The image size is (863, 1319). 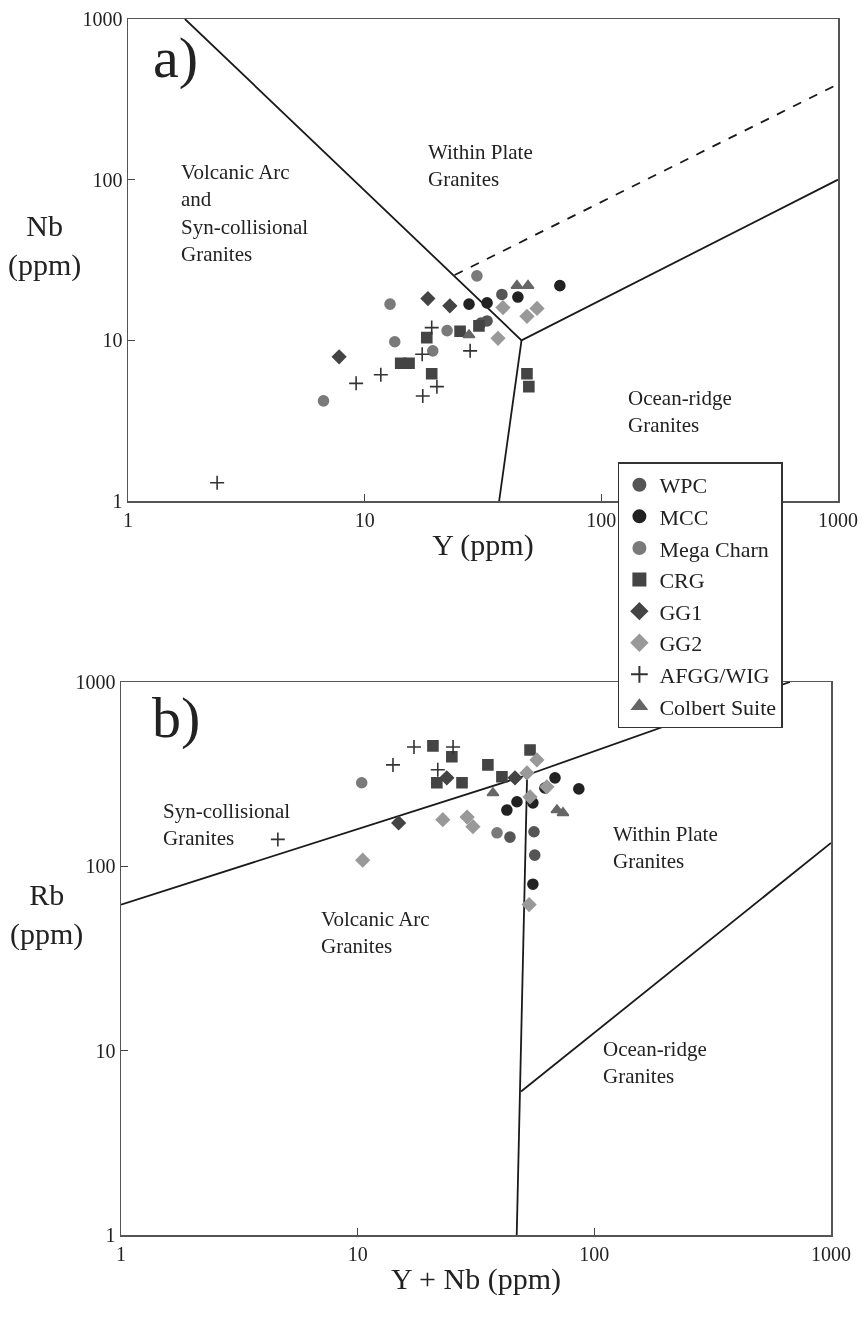 What do you see at coordinates (718, 707) in the screenshot?
I see `legend-label: Colbert Suite` at bounding box center [718, 707].